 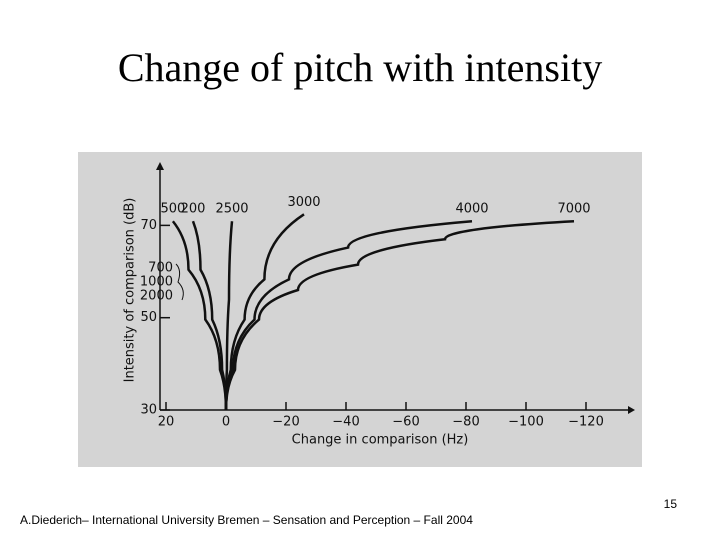 What do you see at coordinates (148, 410) in the screenshot?
I see `y-tick-label: 30` at bounding box center [148, 410].